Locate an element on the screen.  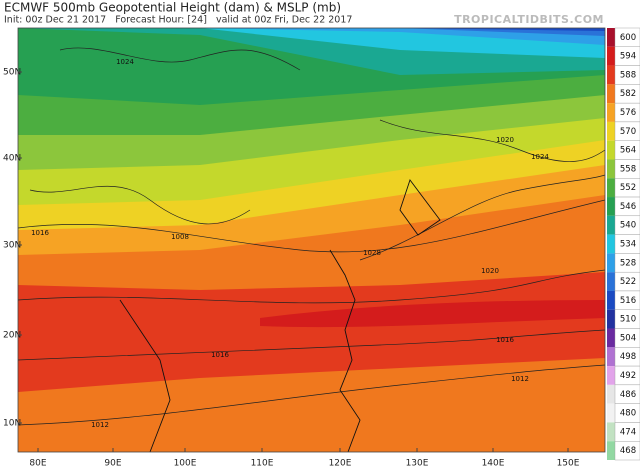
longitude-label: 100E is located at coordinates (185, 464).